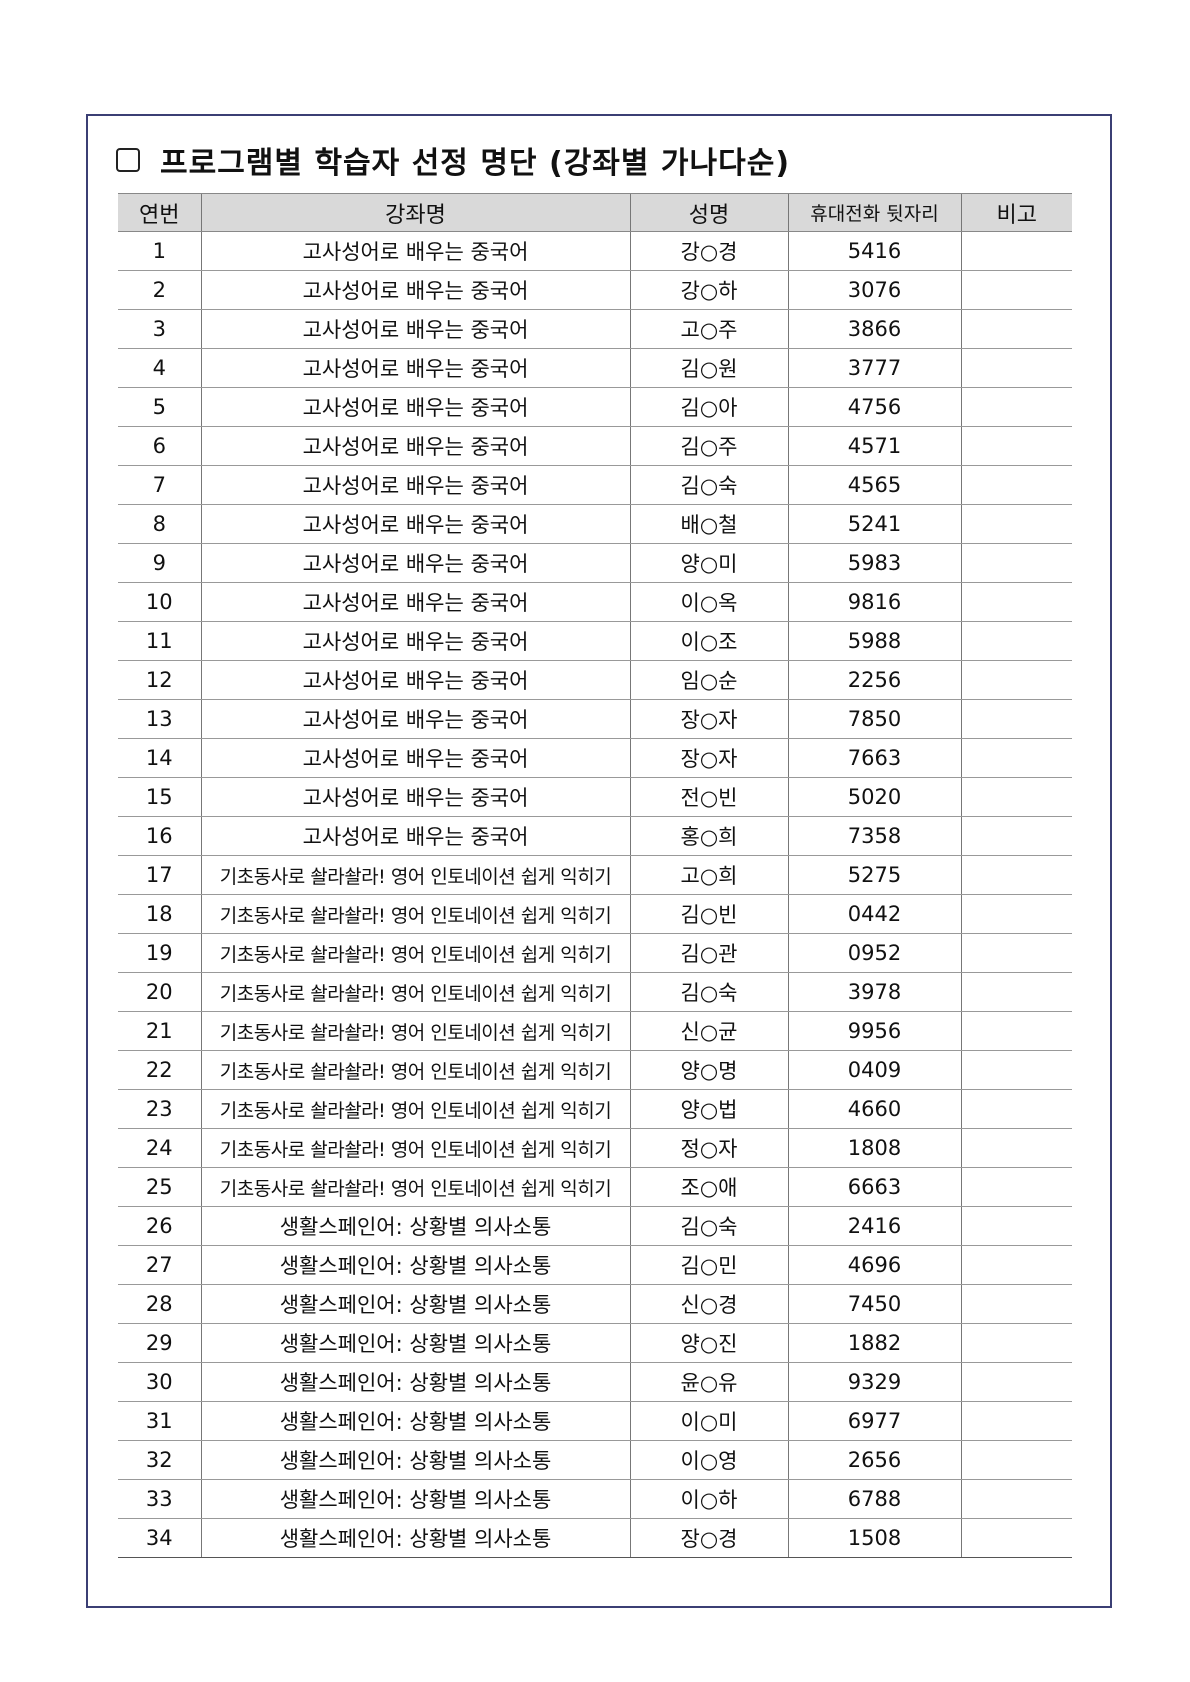  What do you see at coordinates (708, 602) in the screenshot?
I see `cell-name: 이○옥` at bounding box center [708, 602].